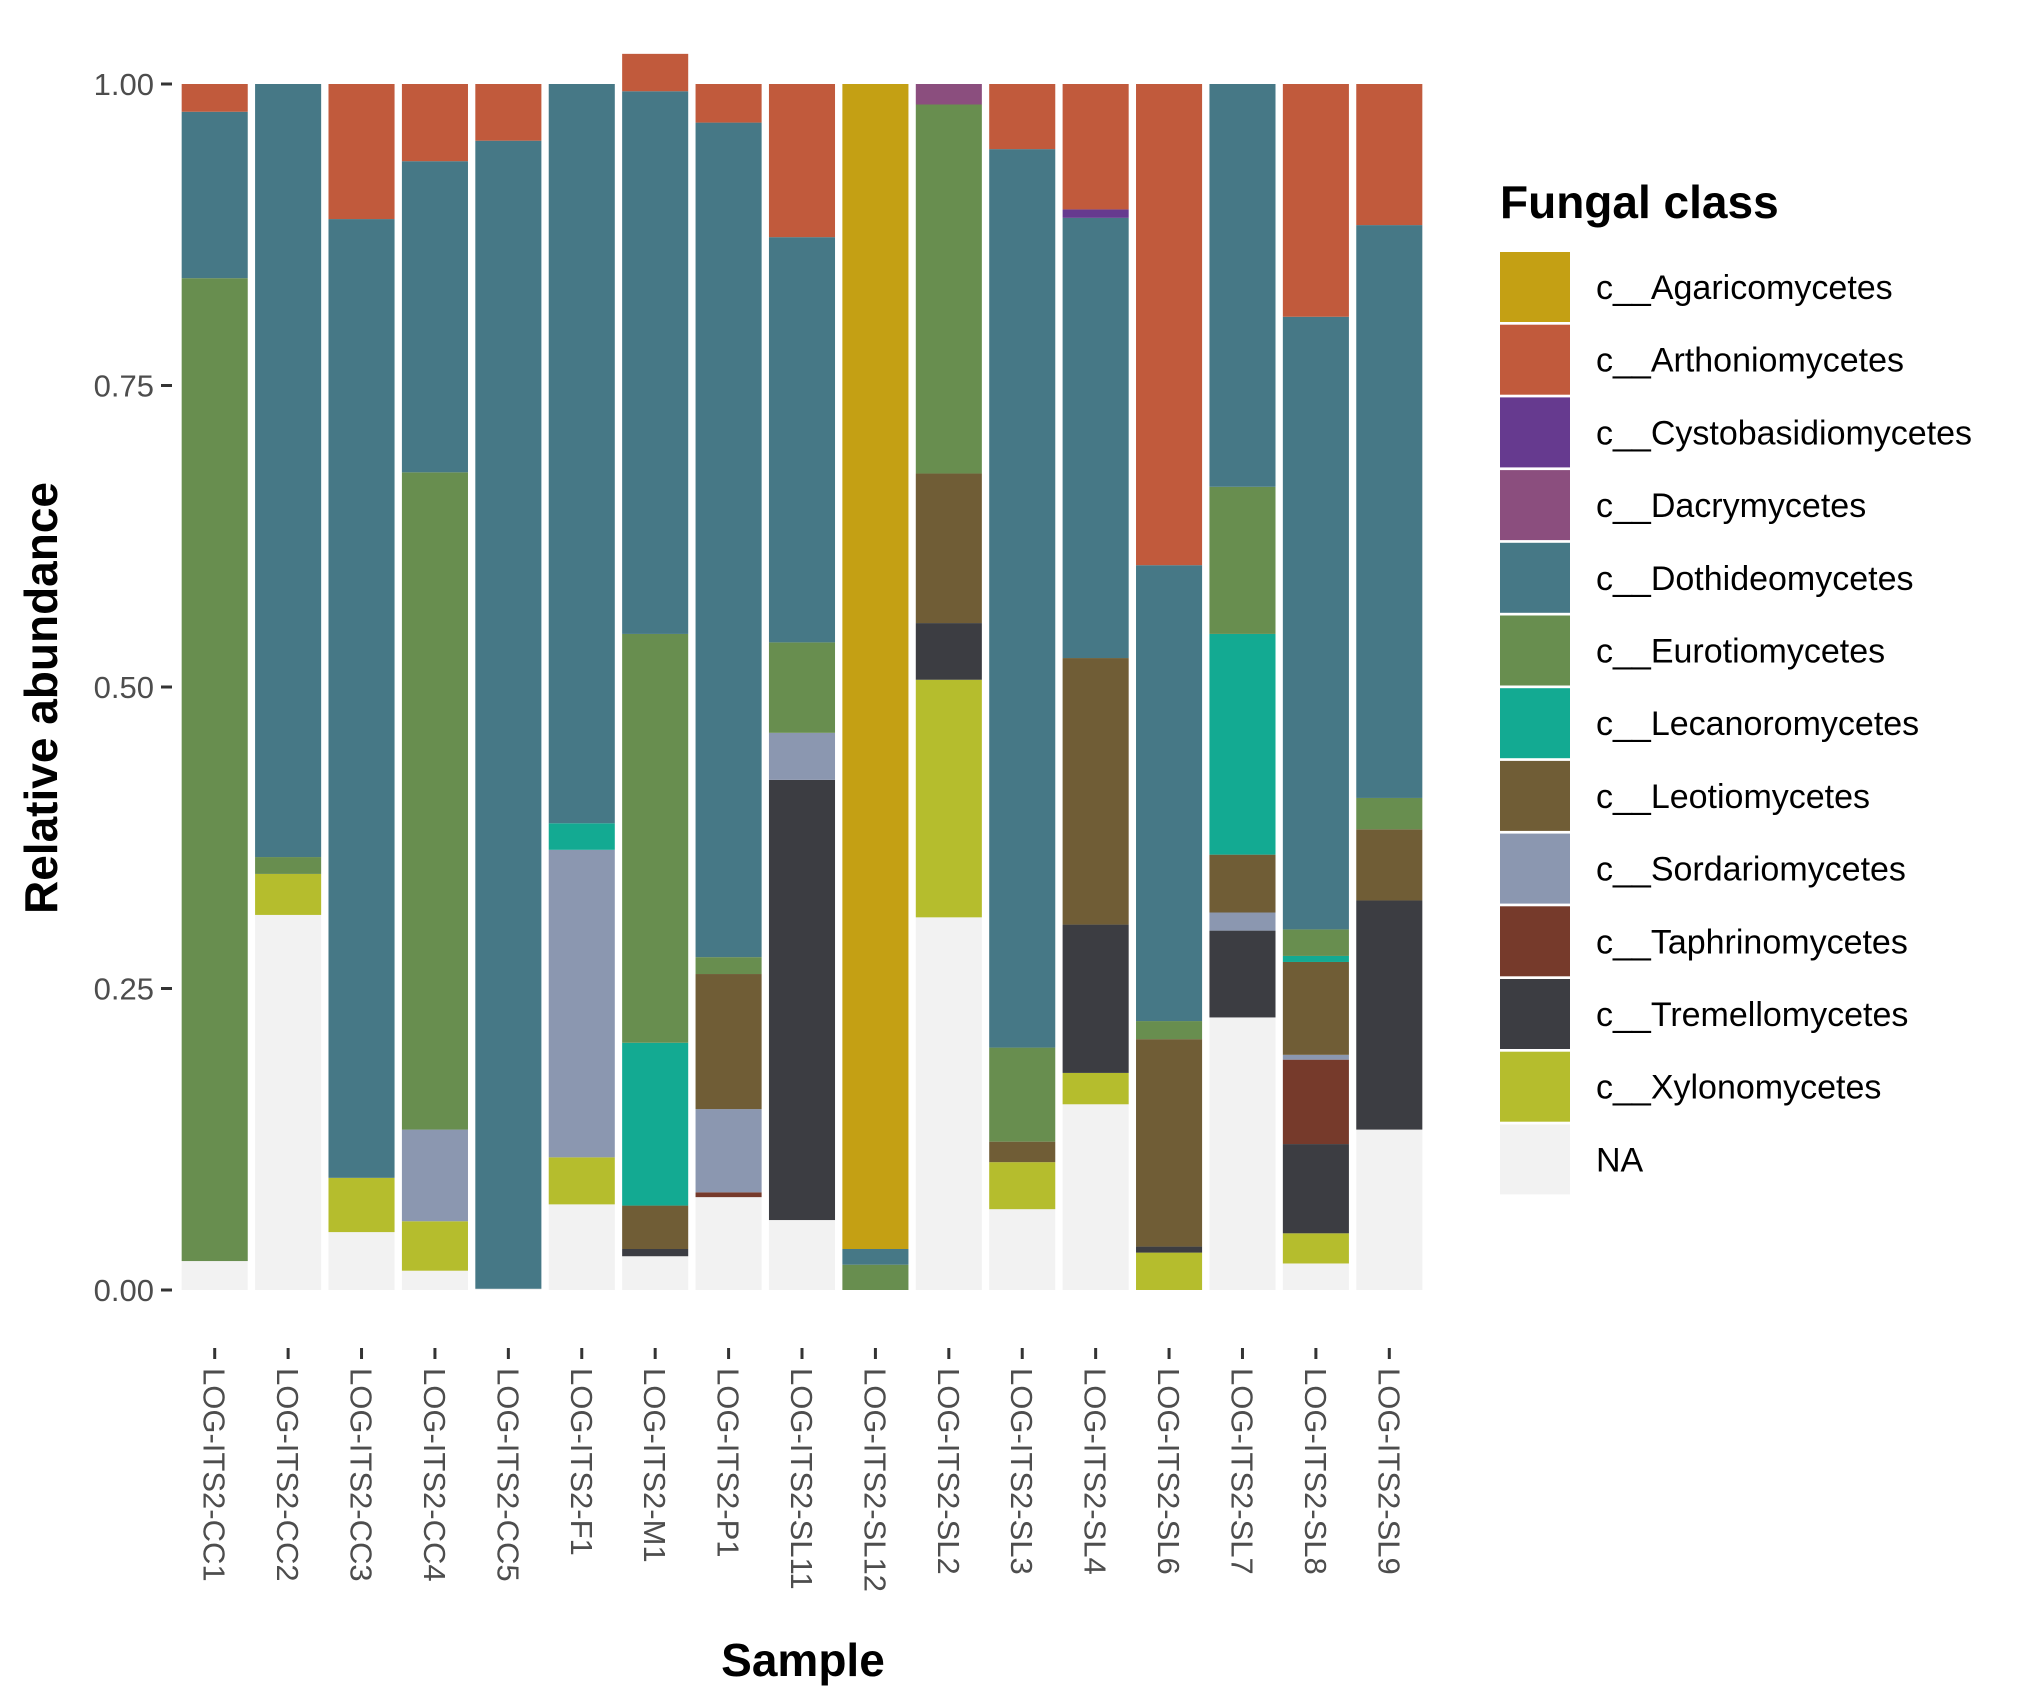  Describe the element at coordinates (1242, 744) in the screenshot. I see `bar-segment-LOG-ITS2-SL7-c__Lecanoromycetes` at that location.